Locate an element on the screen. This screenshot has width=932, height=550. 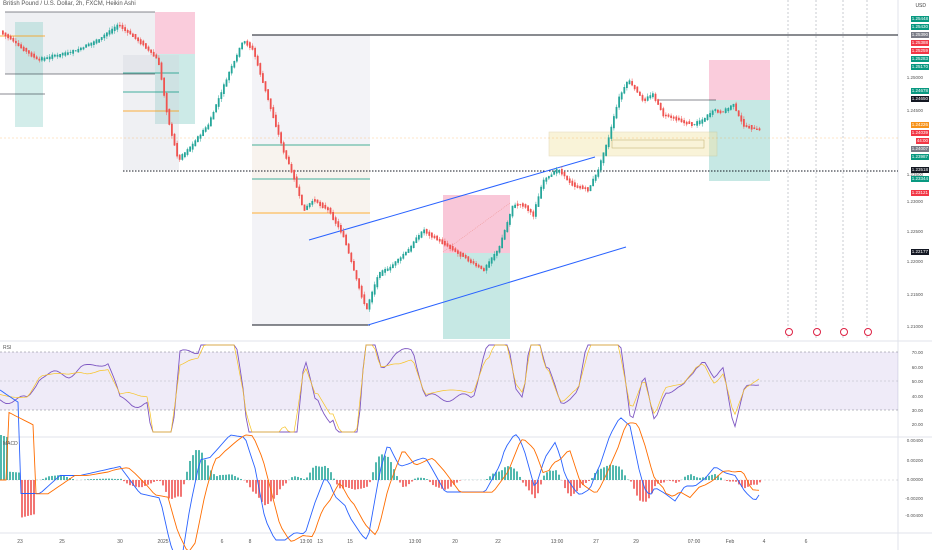
price-label: 1.22177 is located at coordinates (919, 252).